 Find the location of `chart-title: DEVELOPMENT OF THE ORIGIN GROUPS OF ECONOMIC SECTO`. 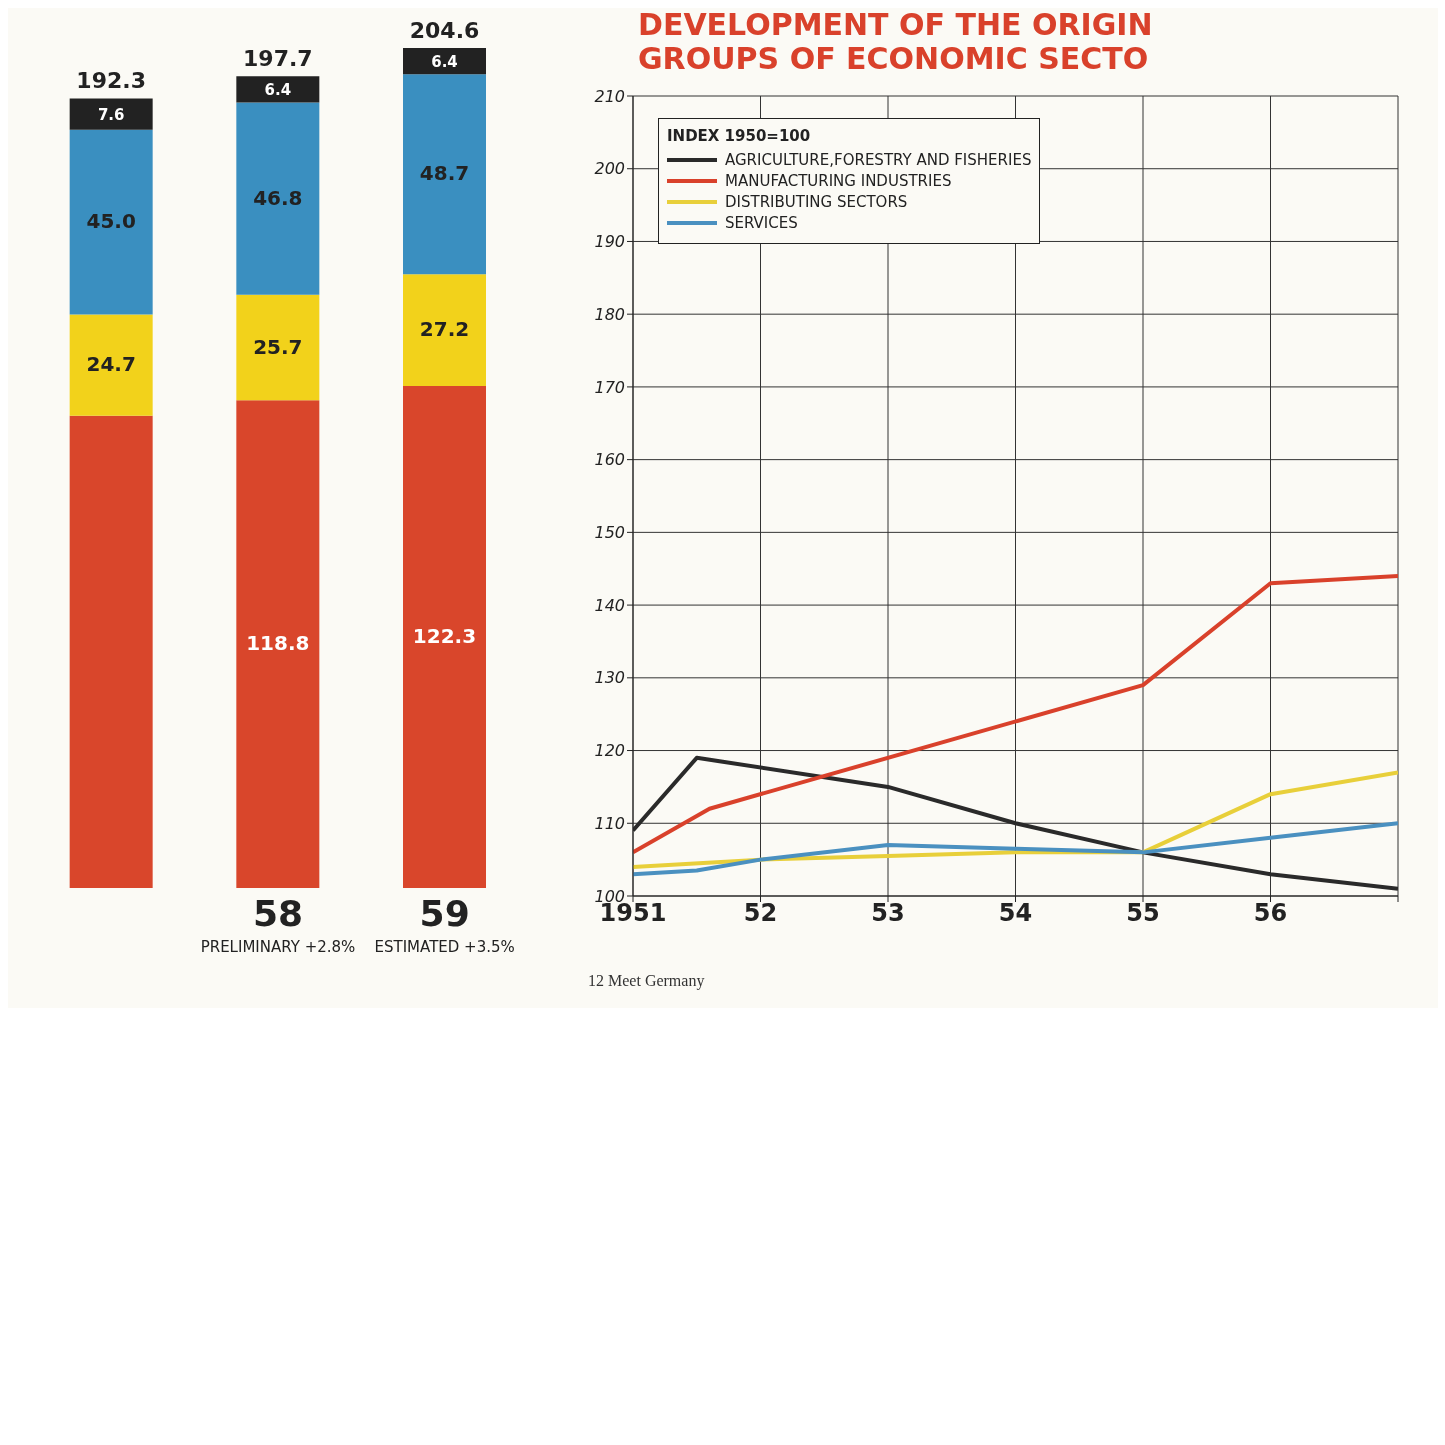

chart-title: DEVELOPMENT OF THE ORIGIN GROUPS OF ECONOMIC SECTO is located at coordinates (896, 41).